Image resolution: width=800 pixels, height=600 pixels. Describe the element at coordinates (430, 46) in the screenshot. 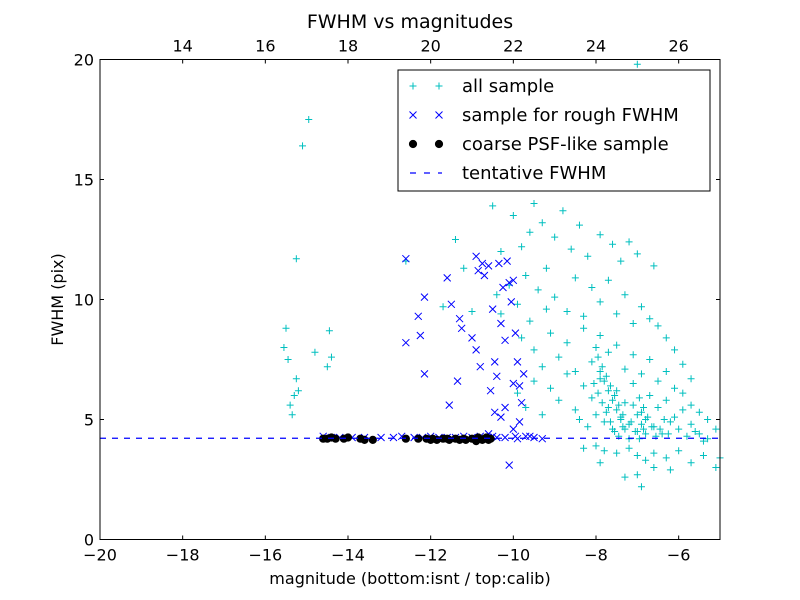

I see `top-tick-label: 20` at that location.